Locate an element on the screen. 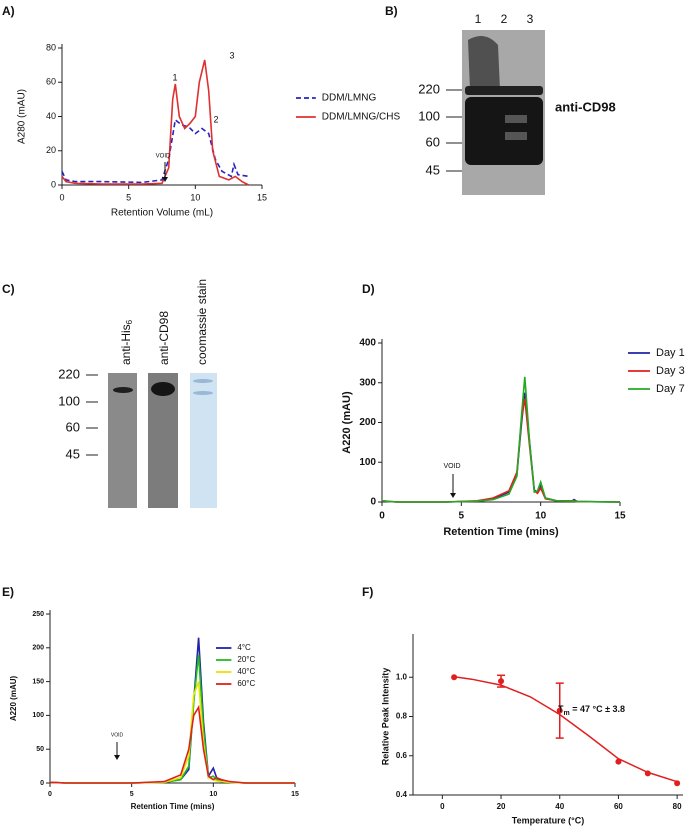 The width and height of the screenshot is (685, 831). panel-label: E) is located at coordinates (8, 592).